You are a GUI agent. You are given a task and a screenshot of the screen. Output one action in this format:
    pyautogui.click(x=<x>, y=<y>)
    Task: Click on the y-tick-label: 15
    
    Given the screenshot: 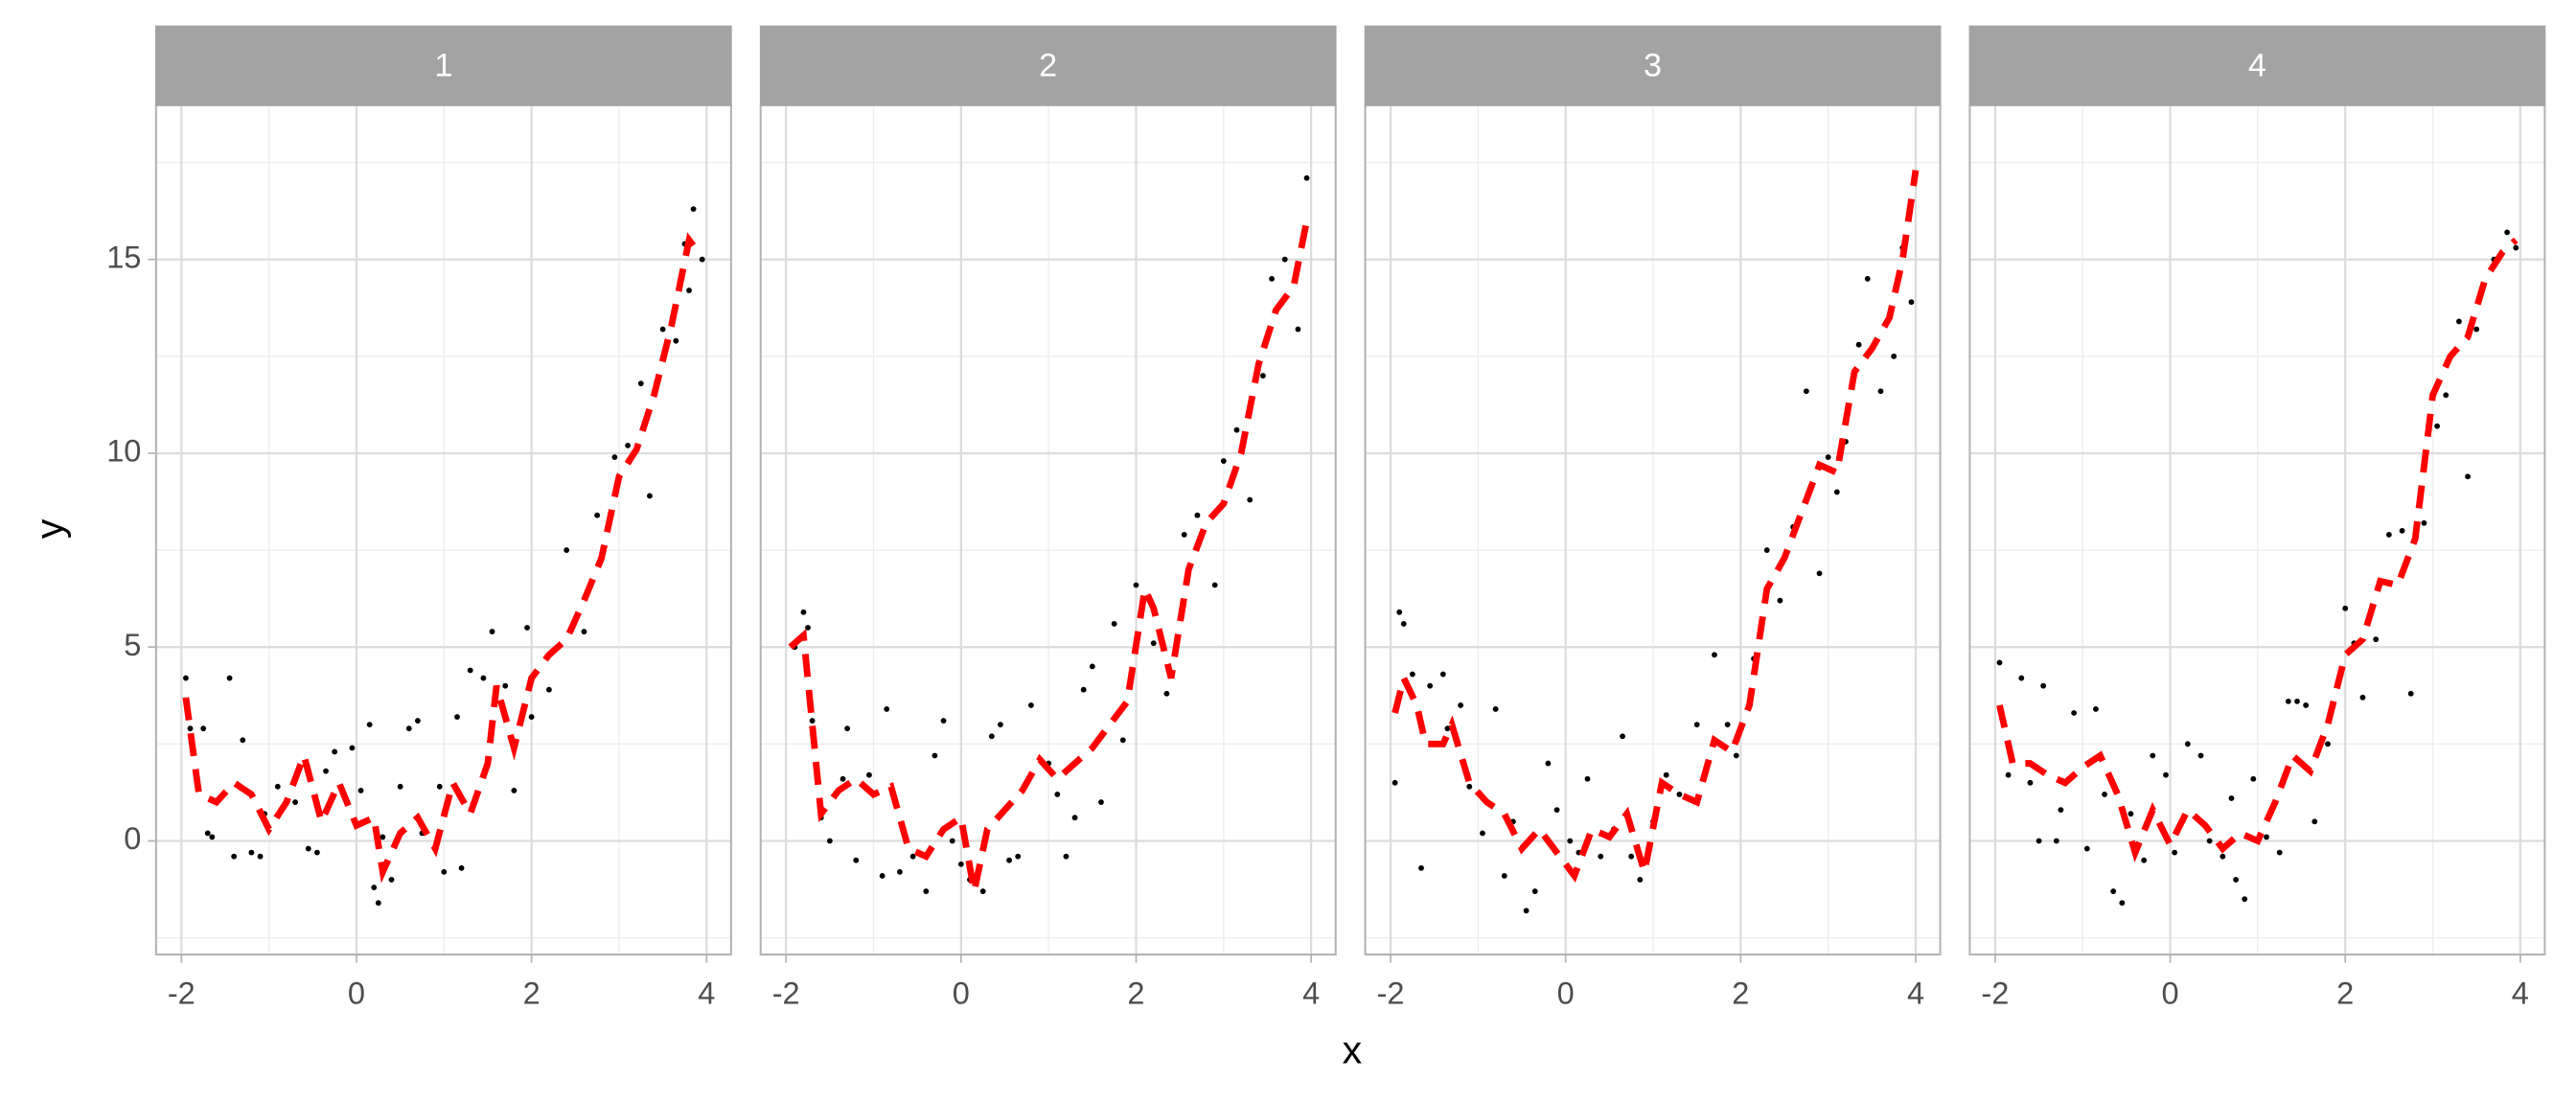 What is the action you would take?
    pyautogui.click(x=124, y=257)
    